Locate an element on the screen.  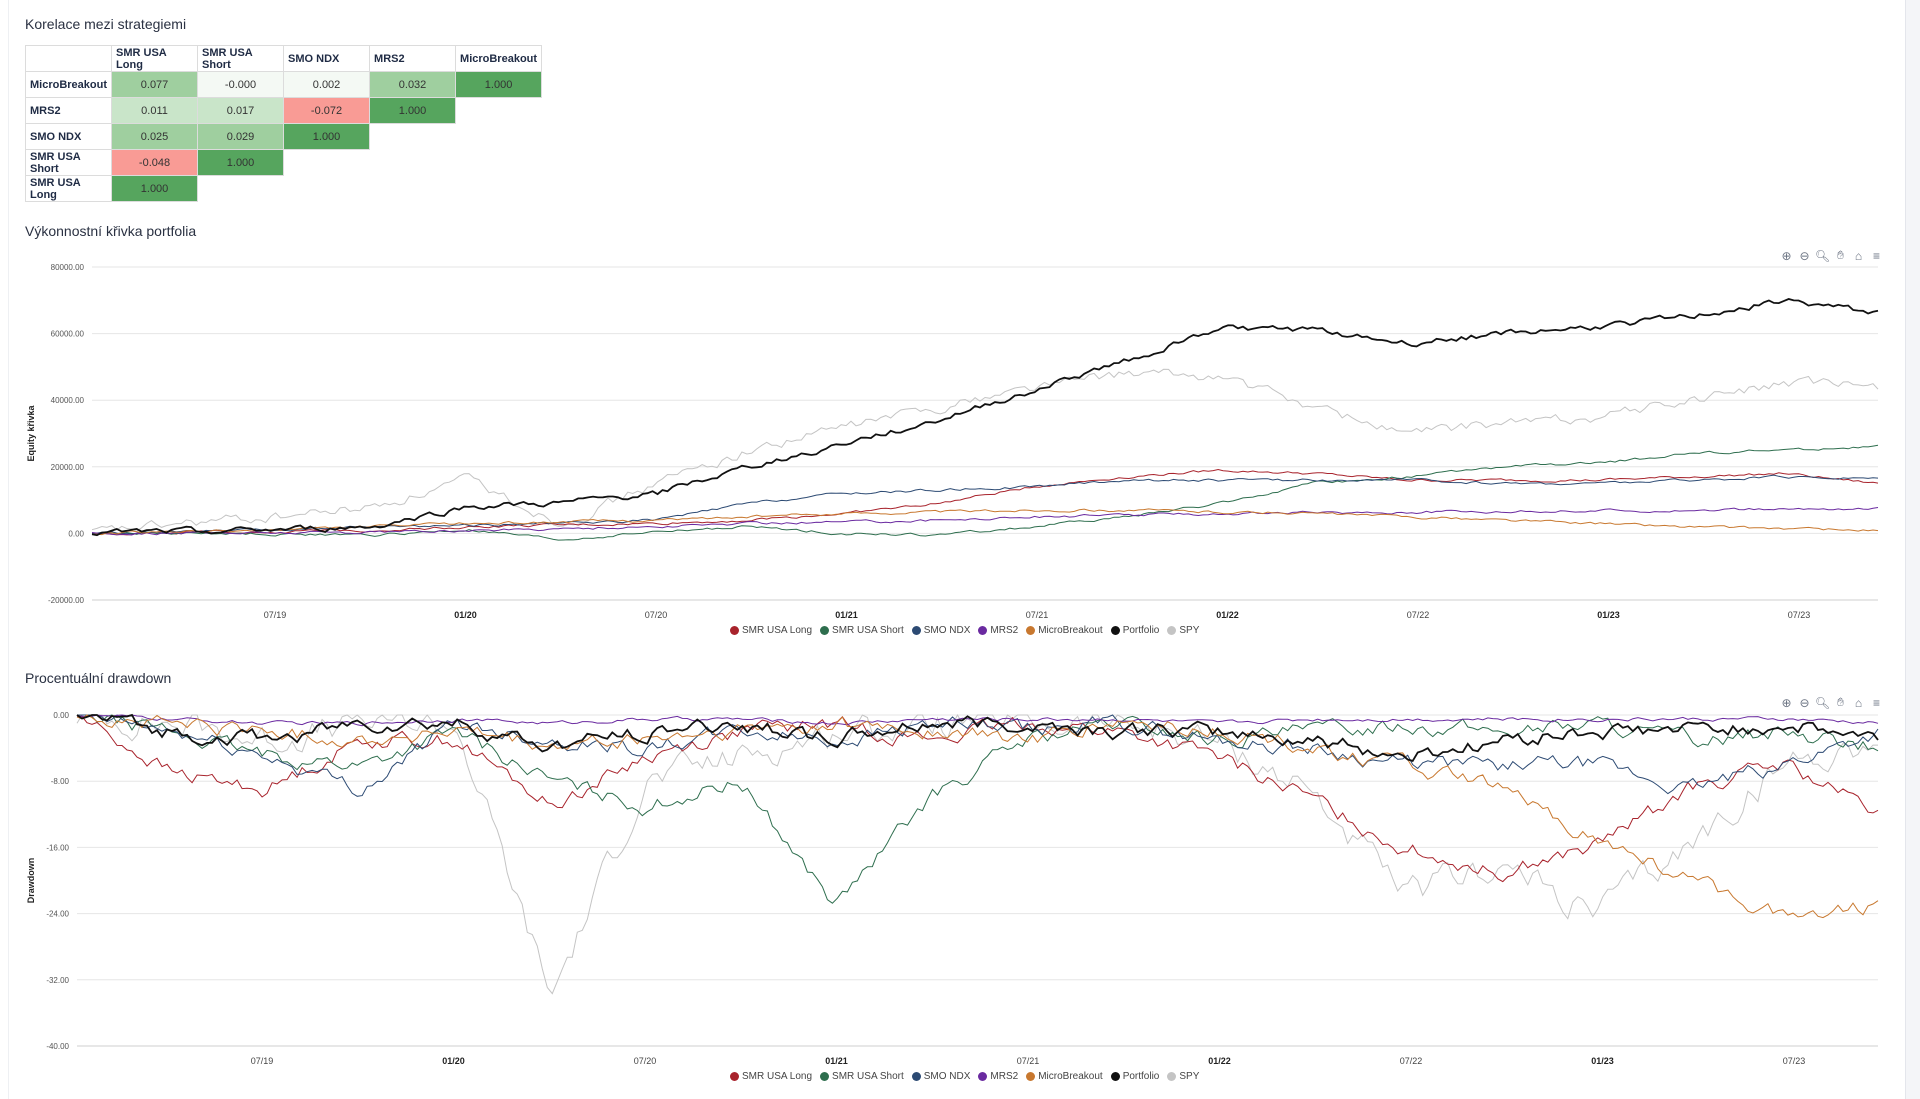
table-row: SMR USA Long 1.000 is located at coordinates (283, 188).